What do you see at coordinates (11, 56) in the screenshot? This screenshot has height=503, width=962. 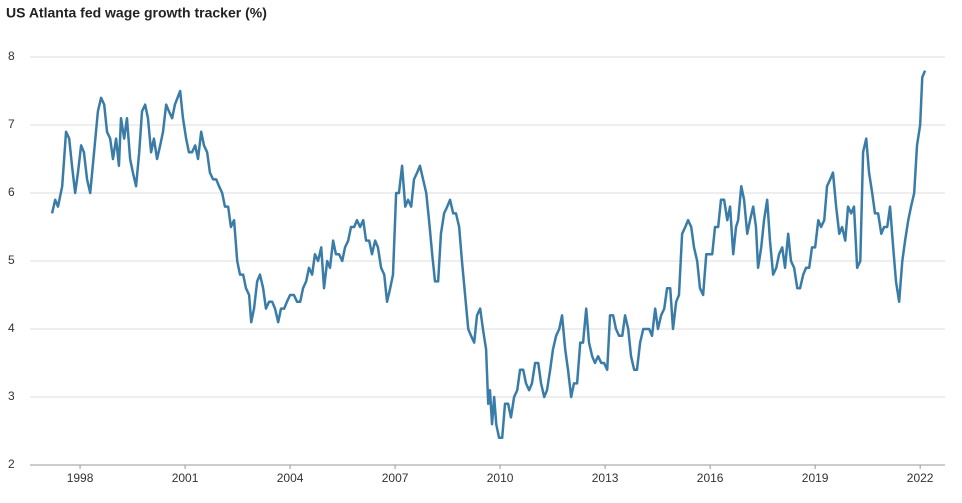 I see `y-tick-label: 8` at bounding box center [11, 56].